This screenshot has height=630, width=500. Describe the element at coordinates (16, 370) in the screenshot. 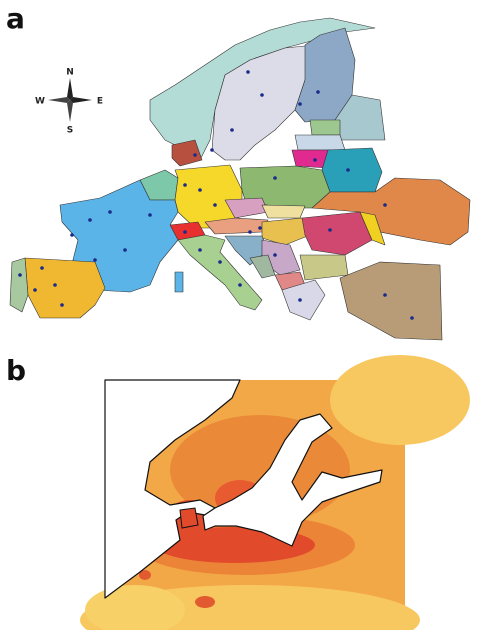

I see `panel-label: b` at that location.